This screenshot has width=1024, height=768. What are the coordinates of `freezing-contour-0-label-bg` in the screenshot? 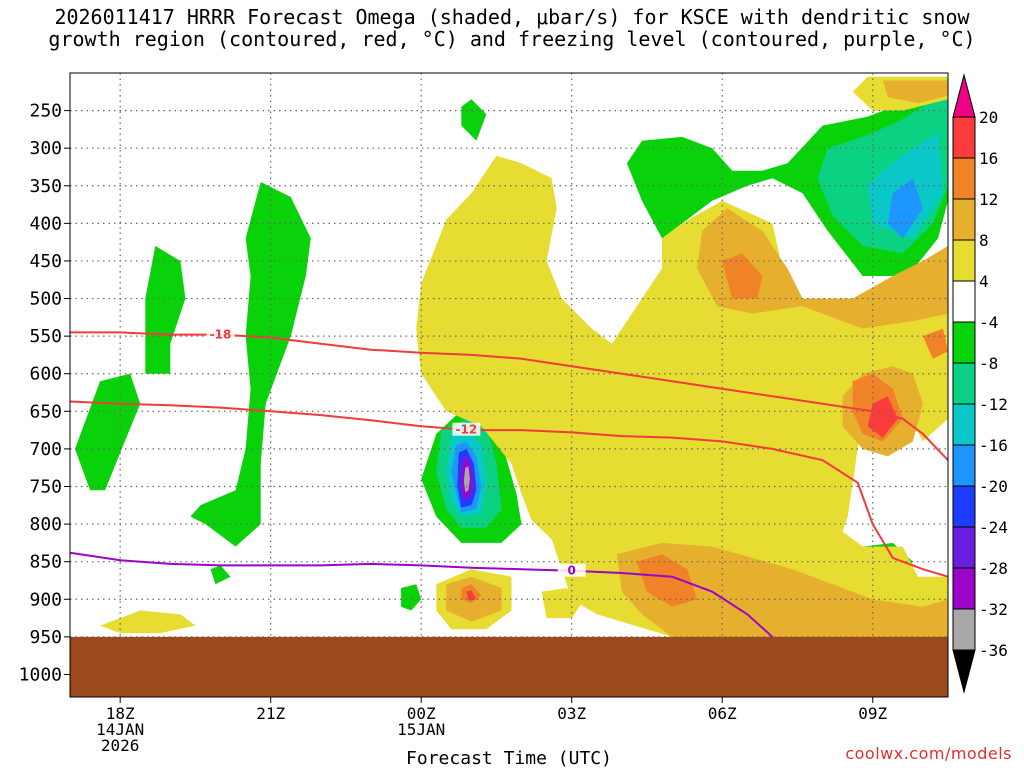 It's located at (571, 570).